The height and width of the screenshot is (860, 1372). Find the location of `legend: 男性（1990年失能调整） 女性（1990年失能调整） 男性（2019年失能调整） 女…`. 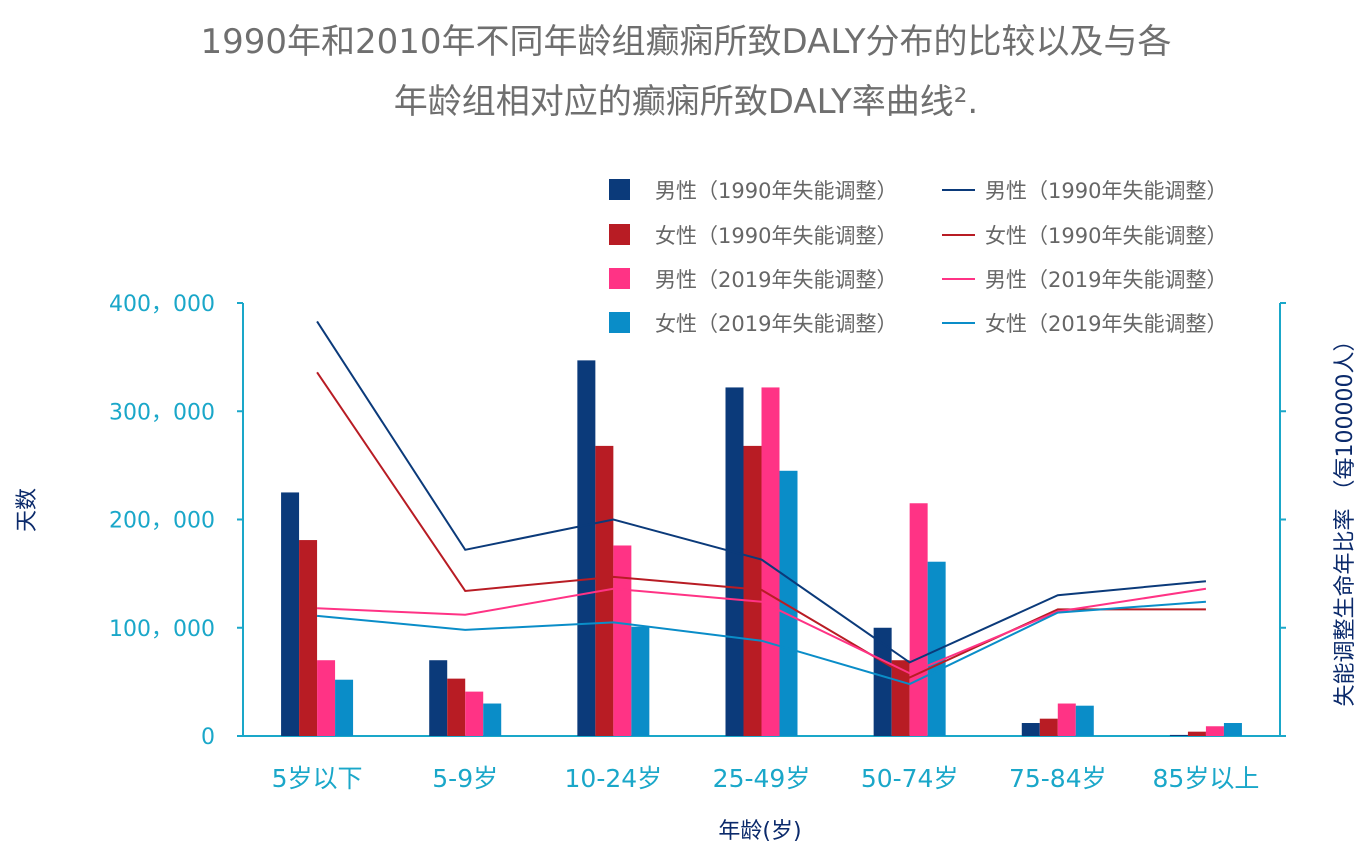

legend: 男性（1990年失能调整） 女性（1990年失能调整） 男性（2019年失能调整） 女… is located at coordinates (918, 257).